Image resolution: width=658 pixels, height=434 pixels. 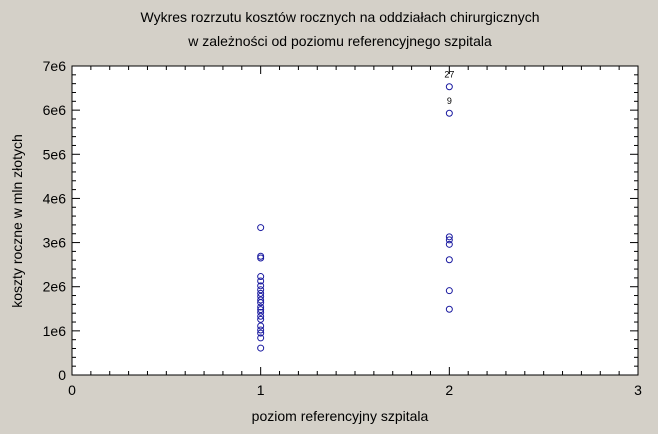 I want to click on x-tick-label: 0, so click(x=72, y=390).